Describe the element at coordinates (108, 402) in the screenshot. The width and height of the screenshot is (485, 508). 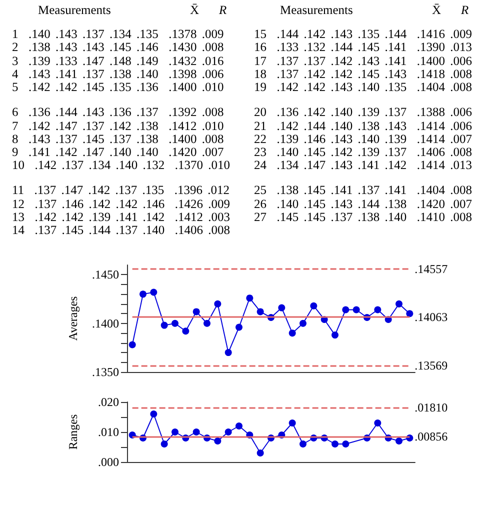
I see `y-tick-label: .020` at that location.